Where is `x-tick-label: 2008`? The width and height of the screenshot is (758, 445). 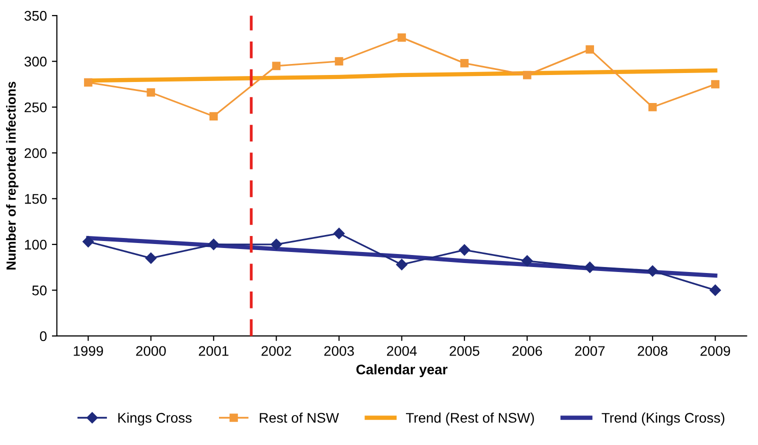
x-tick-label: 2008 is located at coordinates (653, 351).